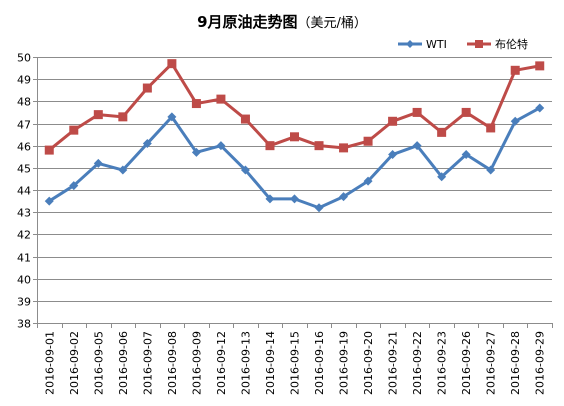 The width and height of the screenshot is (564, 406). I want to click on x-tick-label: 2016-09-09, so click(196, 363).